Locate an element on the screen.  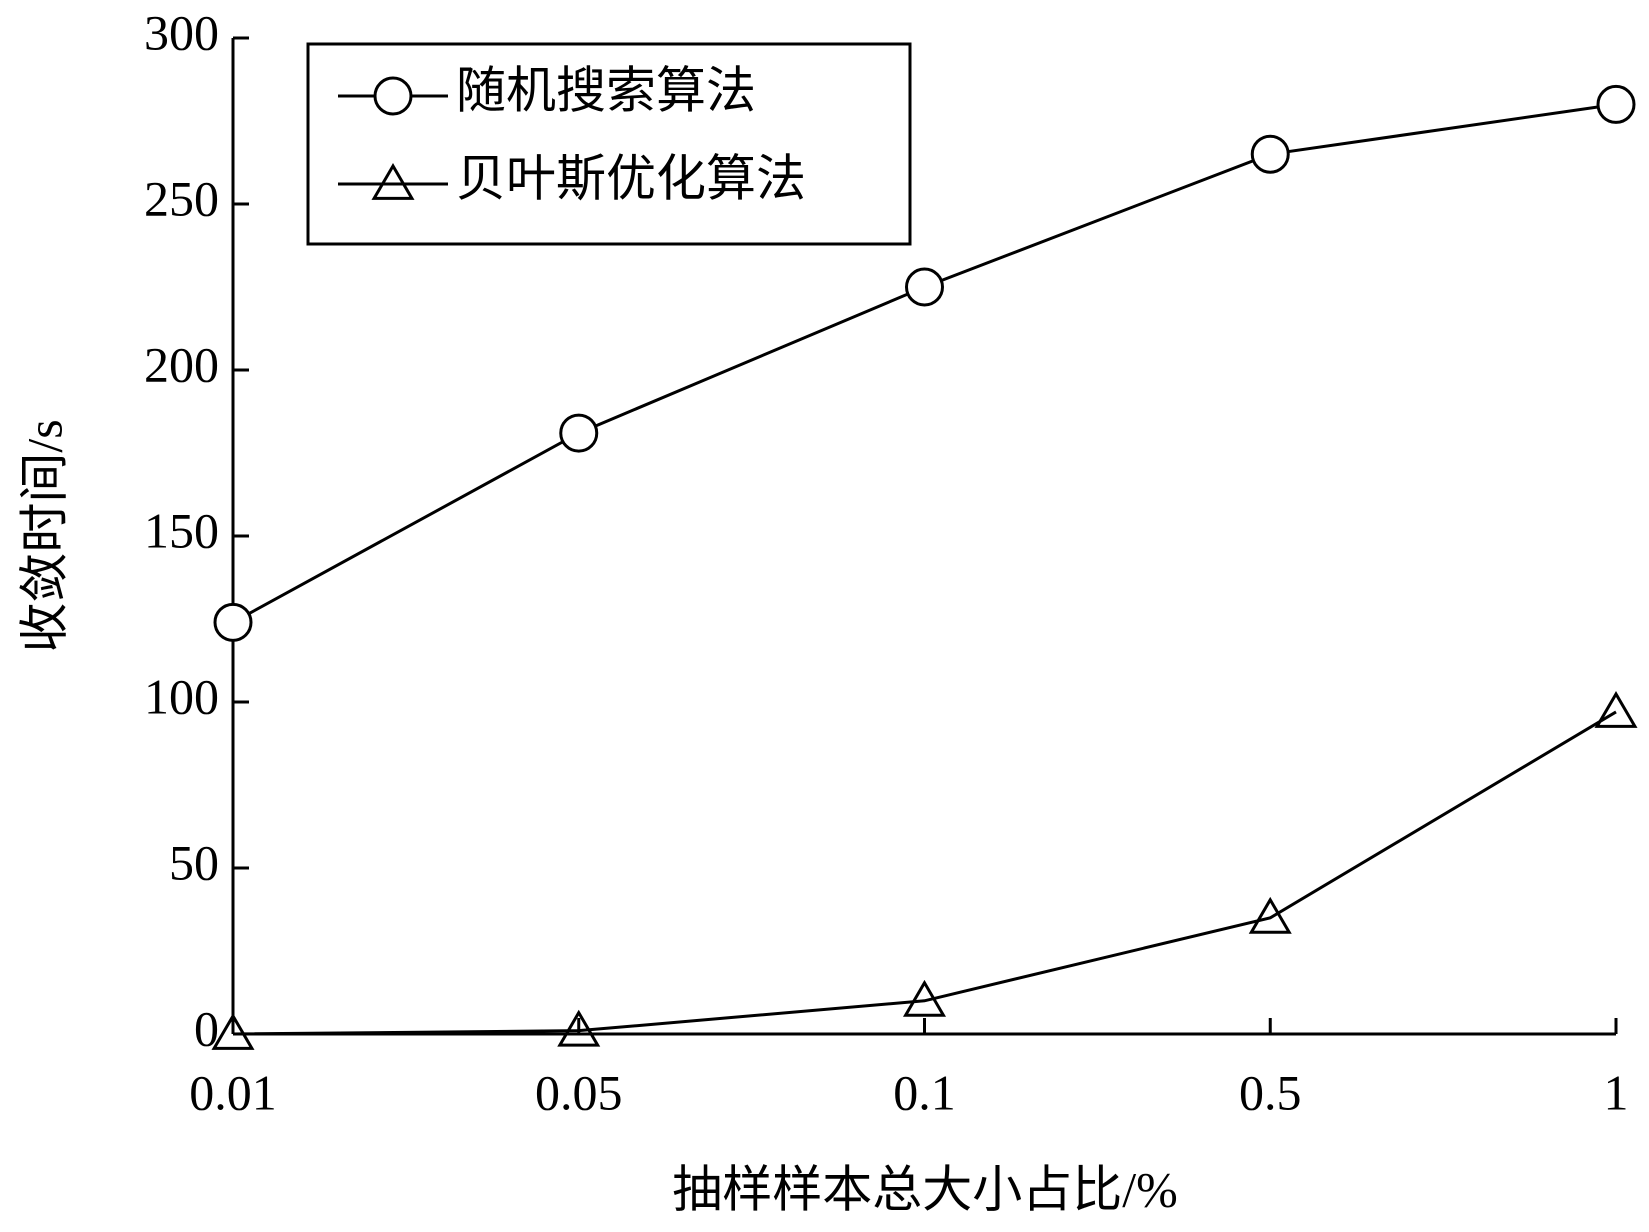
legend-label: 贝叶斯优化算法 is located at coordinates (631, 178).